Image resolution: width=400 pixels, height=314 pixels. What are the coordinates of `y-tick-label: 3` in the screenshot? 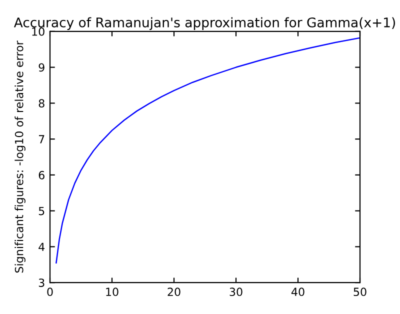 It's located at (41, 282).